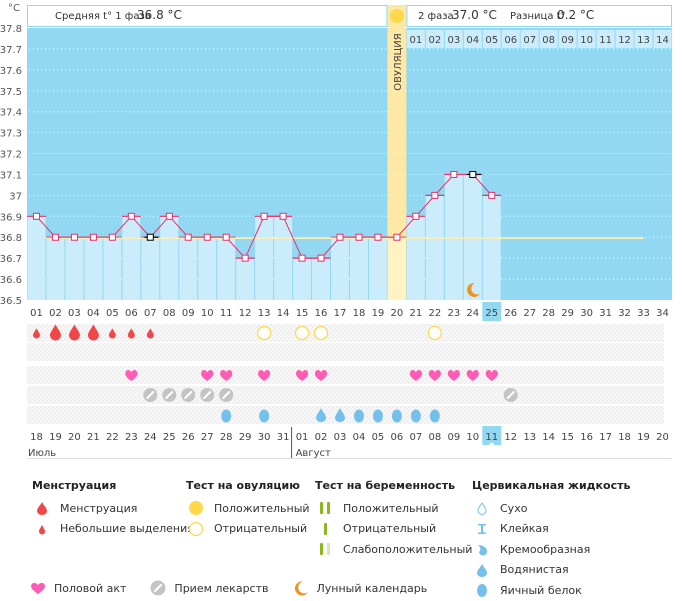  Describe the element at coordinates (372, 588) in the screenshot. I see `legend-label: Лунный календарь` at that location.